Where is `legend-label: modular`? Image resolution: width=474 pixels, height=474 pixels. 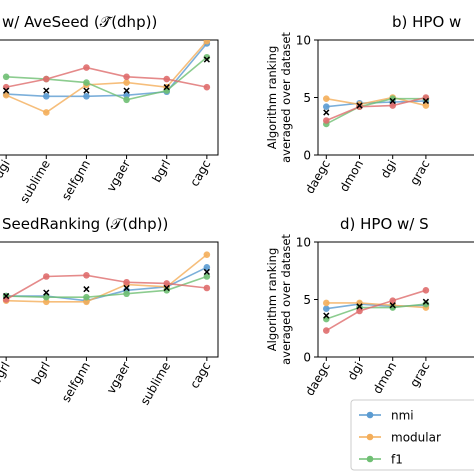 legend-label: modular is located at coordinates (416, 438).